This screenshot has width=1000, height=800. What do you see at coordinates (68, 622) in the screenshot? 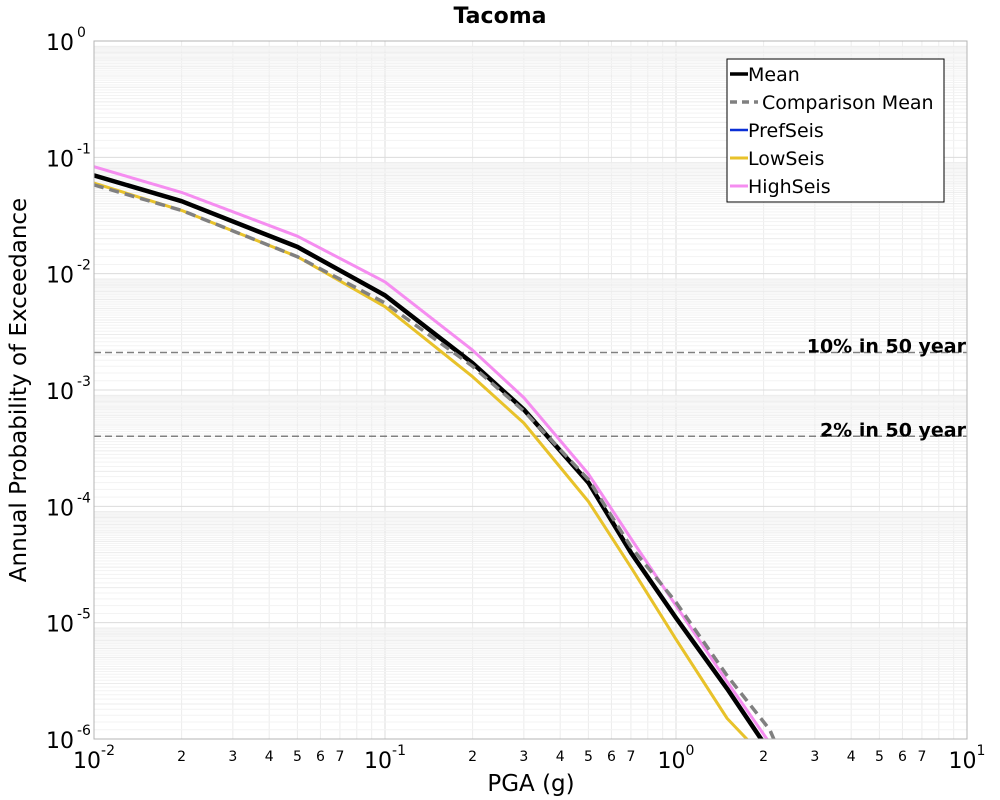
I see `y-tick-label: 10 -5` at bounding box center [68, 622].